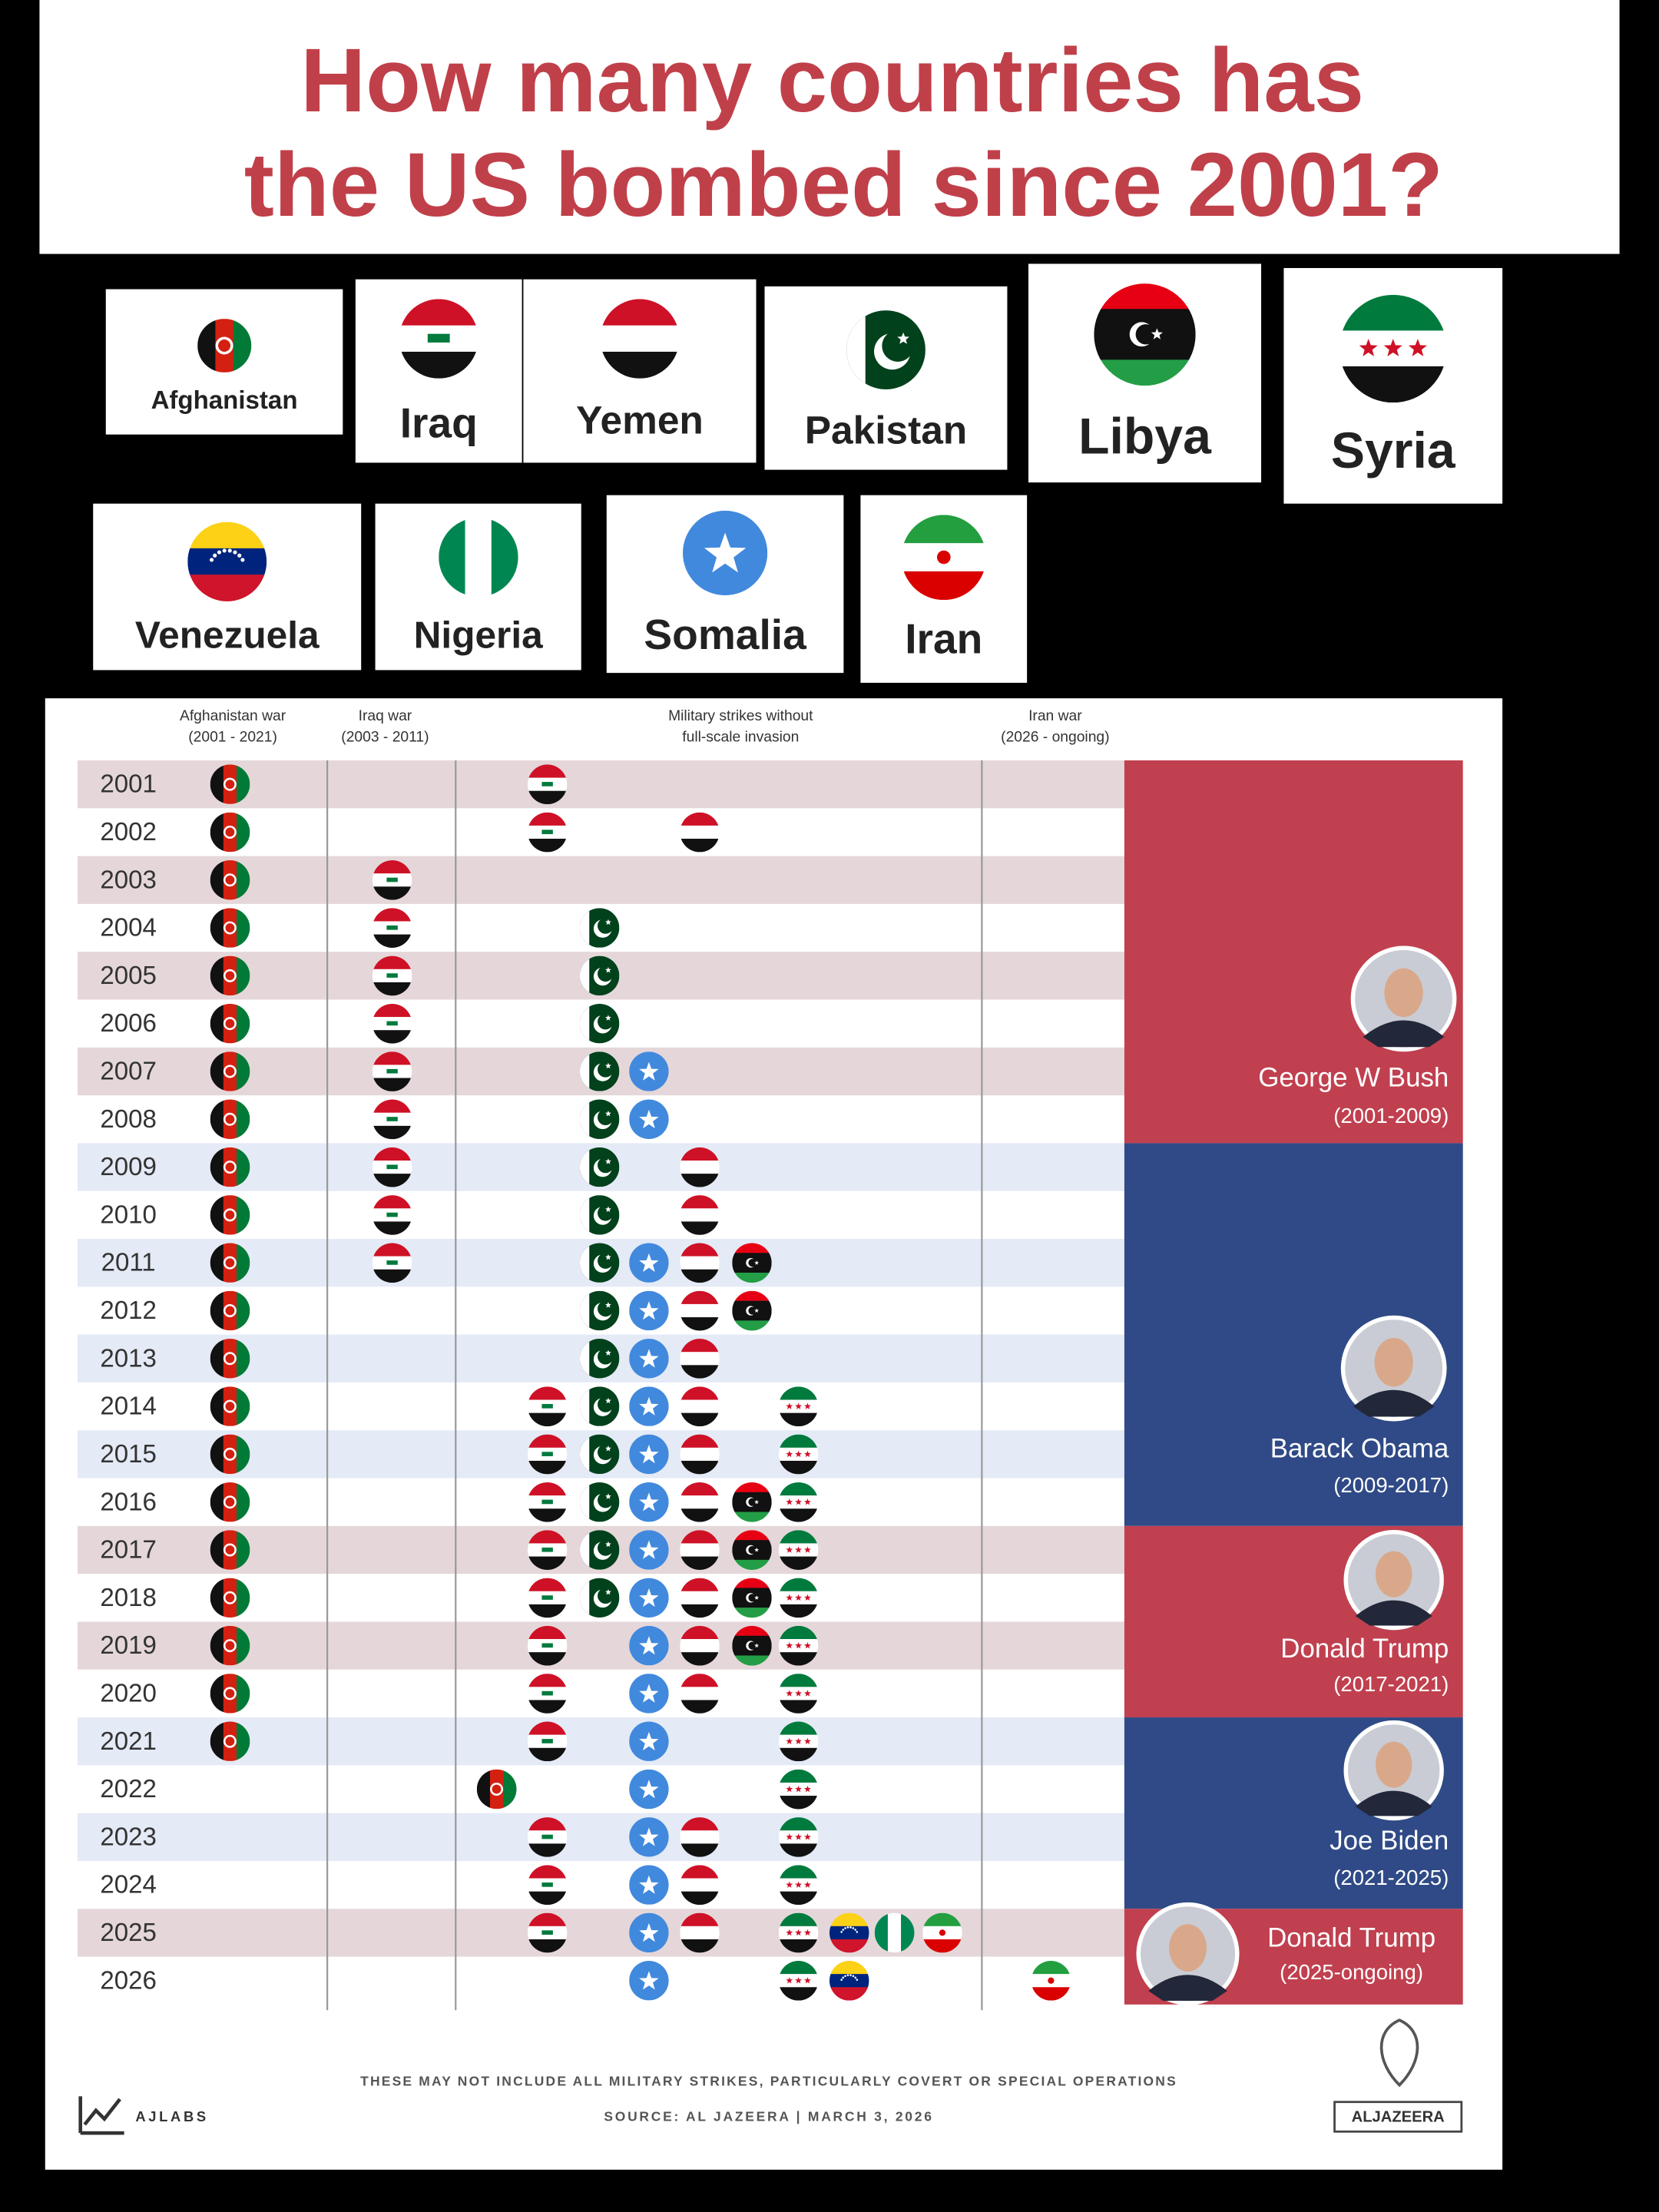 Image resolution: width=1659 pixels, height=2212 pixels. Describe the element at coordinates (1399, 2117) in the screenshot. I see `aljazeera-logo: ALJAZEERA` at that location.